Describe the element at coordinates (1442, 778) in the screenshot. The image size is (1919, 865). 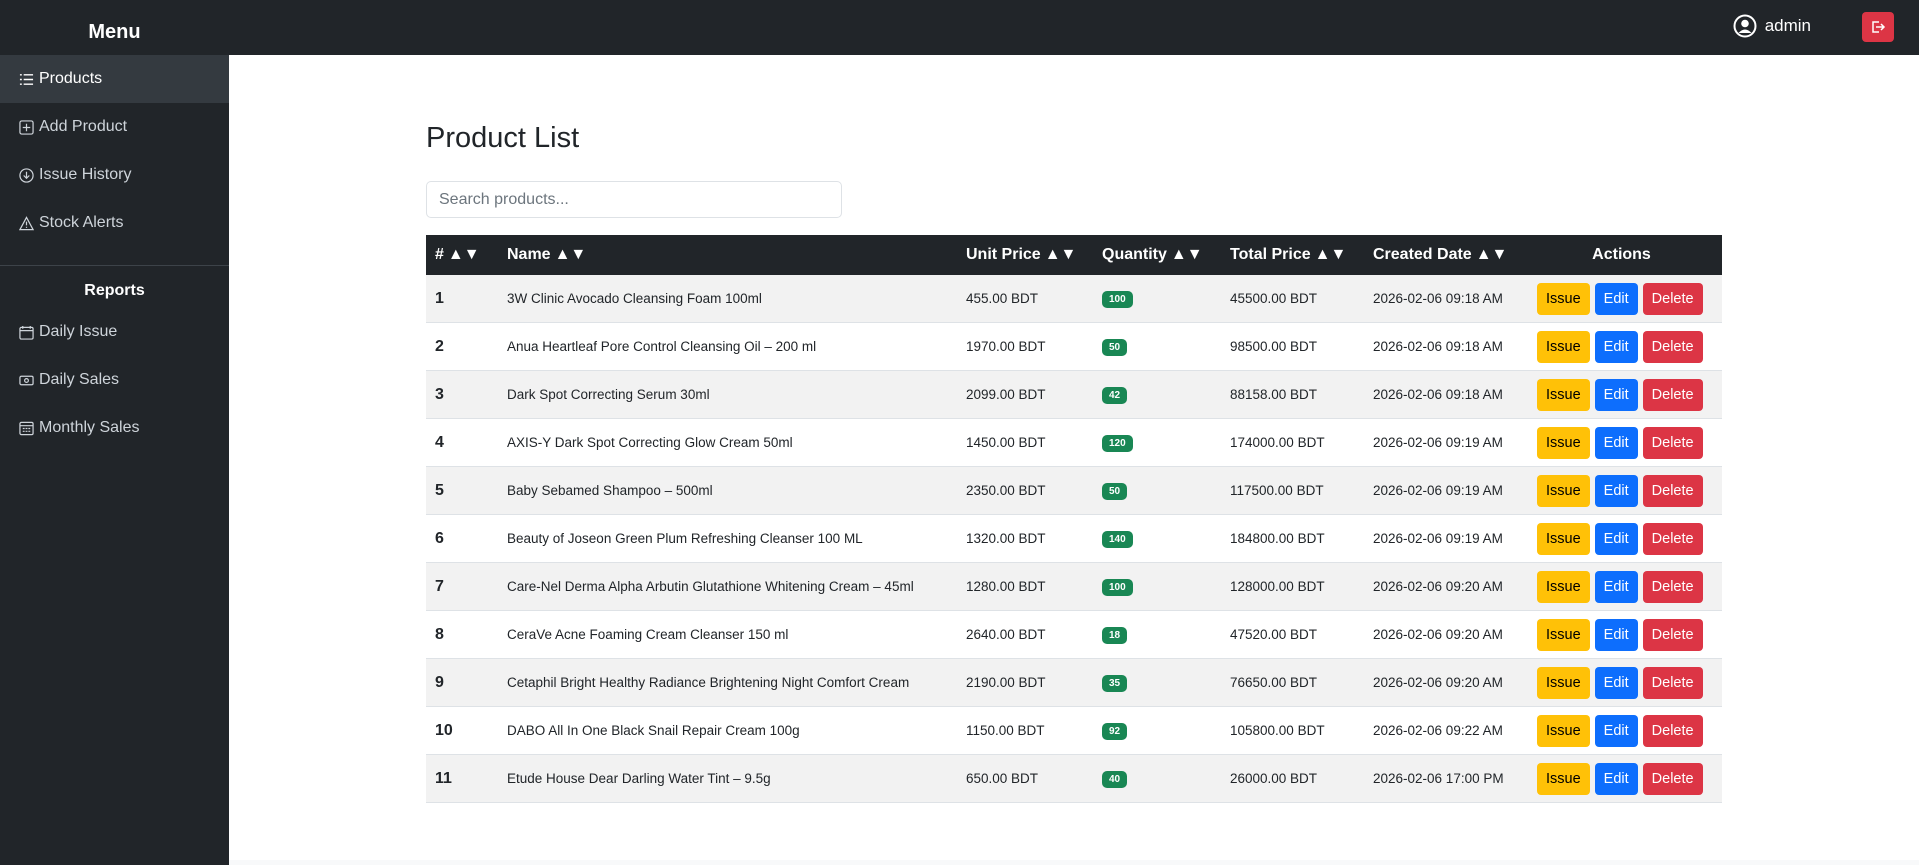
I see `table-cell: 2026-02-06 17:00 PM` at that location.